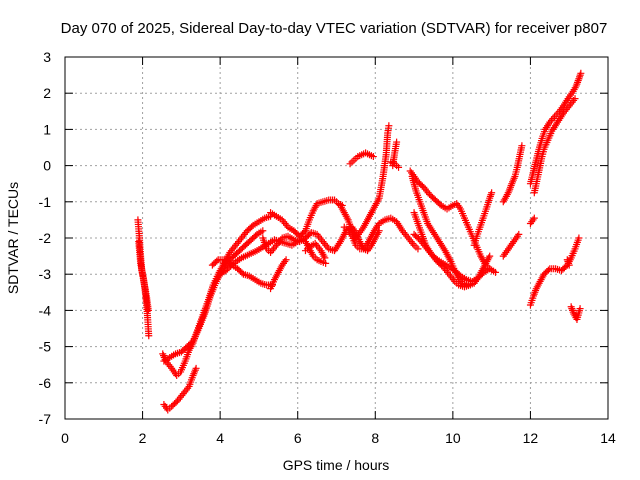 The width and height of the screenshot is (640, 480). Describe the element at coordinates (45, 274) in the screenshot. I see `y-tick-label: -3` at that location.